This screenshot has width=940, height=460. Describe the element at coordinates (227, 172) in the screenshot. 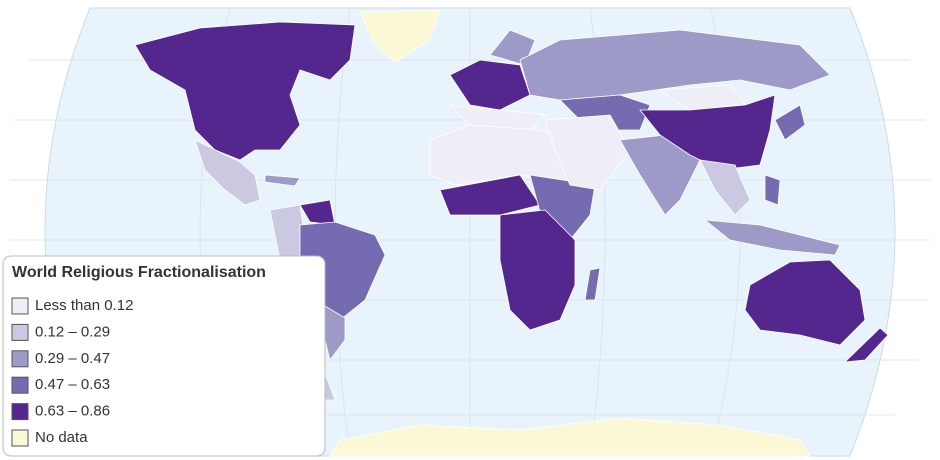

I see `mexico` at that location.